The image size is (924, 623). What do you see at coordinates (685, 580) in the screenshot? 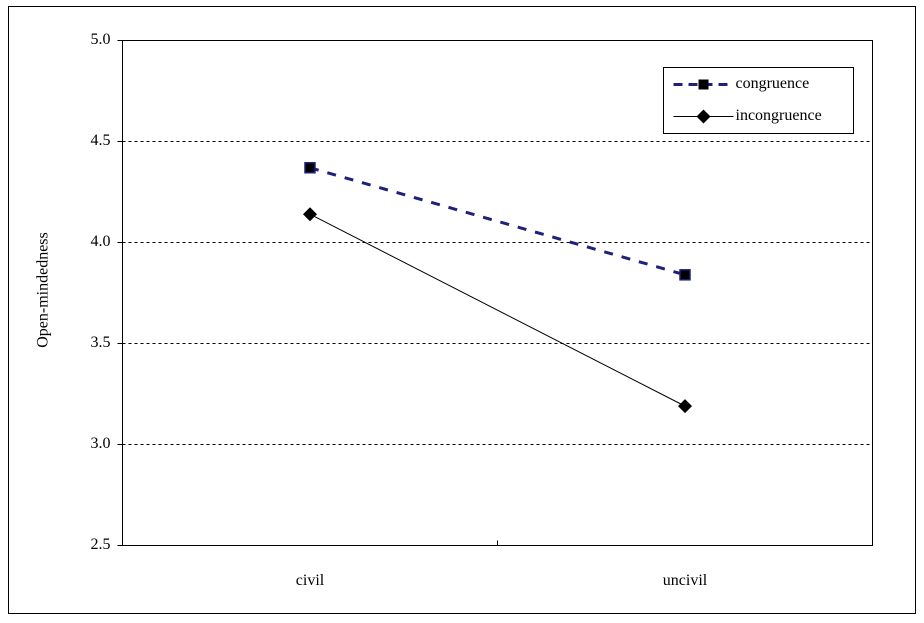
I see `x-tick-label: uncivil` at bounding box center [685, 580].